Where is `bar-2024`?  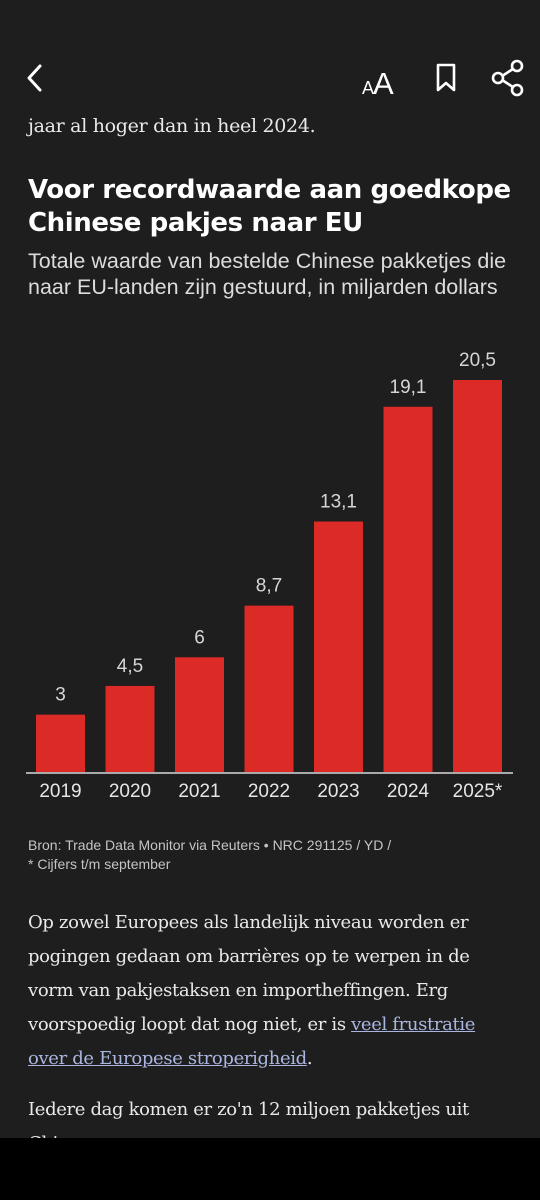
bar-2024 is located at coordinates (408, 589).